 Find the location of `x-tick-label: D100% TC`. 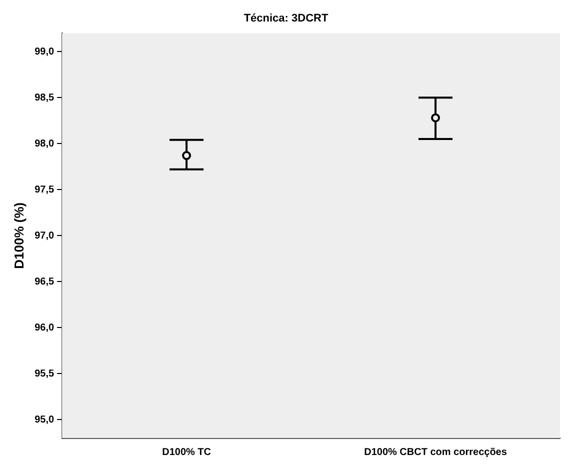

x-tick-label: D100% TC is located at coordinates (186, 452).